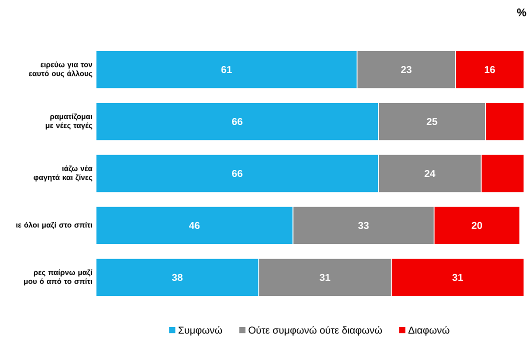  What do you see at coordinates (489, 70) in the screenshot?
I see `data-label: 16` at bounding box center [489, 70].